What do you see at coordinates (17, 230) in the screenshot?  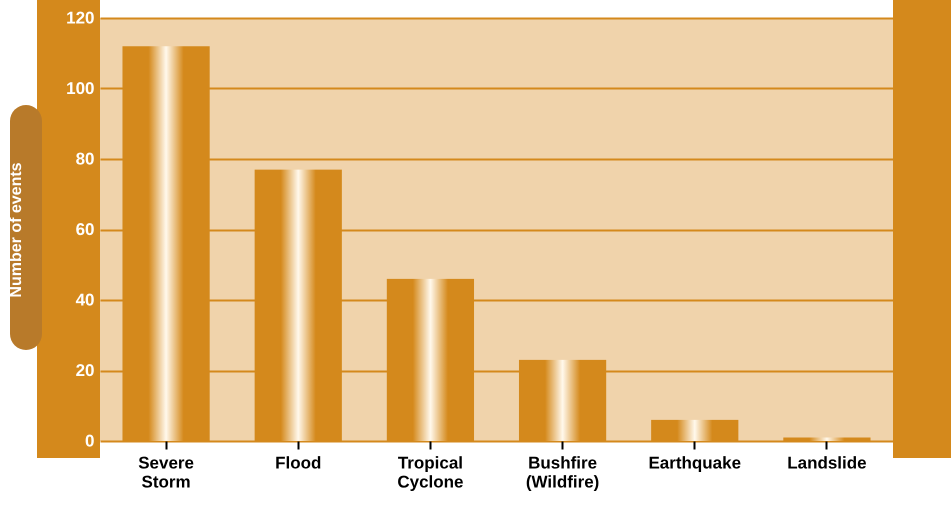 I see `y-axis-title: Number of events` at bounding box center [17, 230].